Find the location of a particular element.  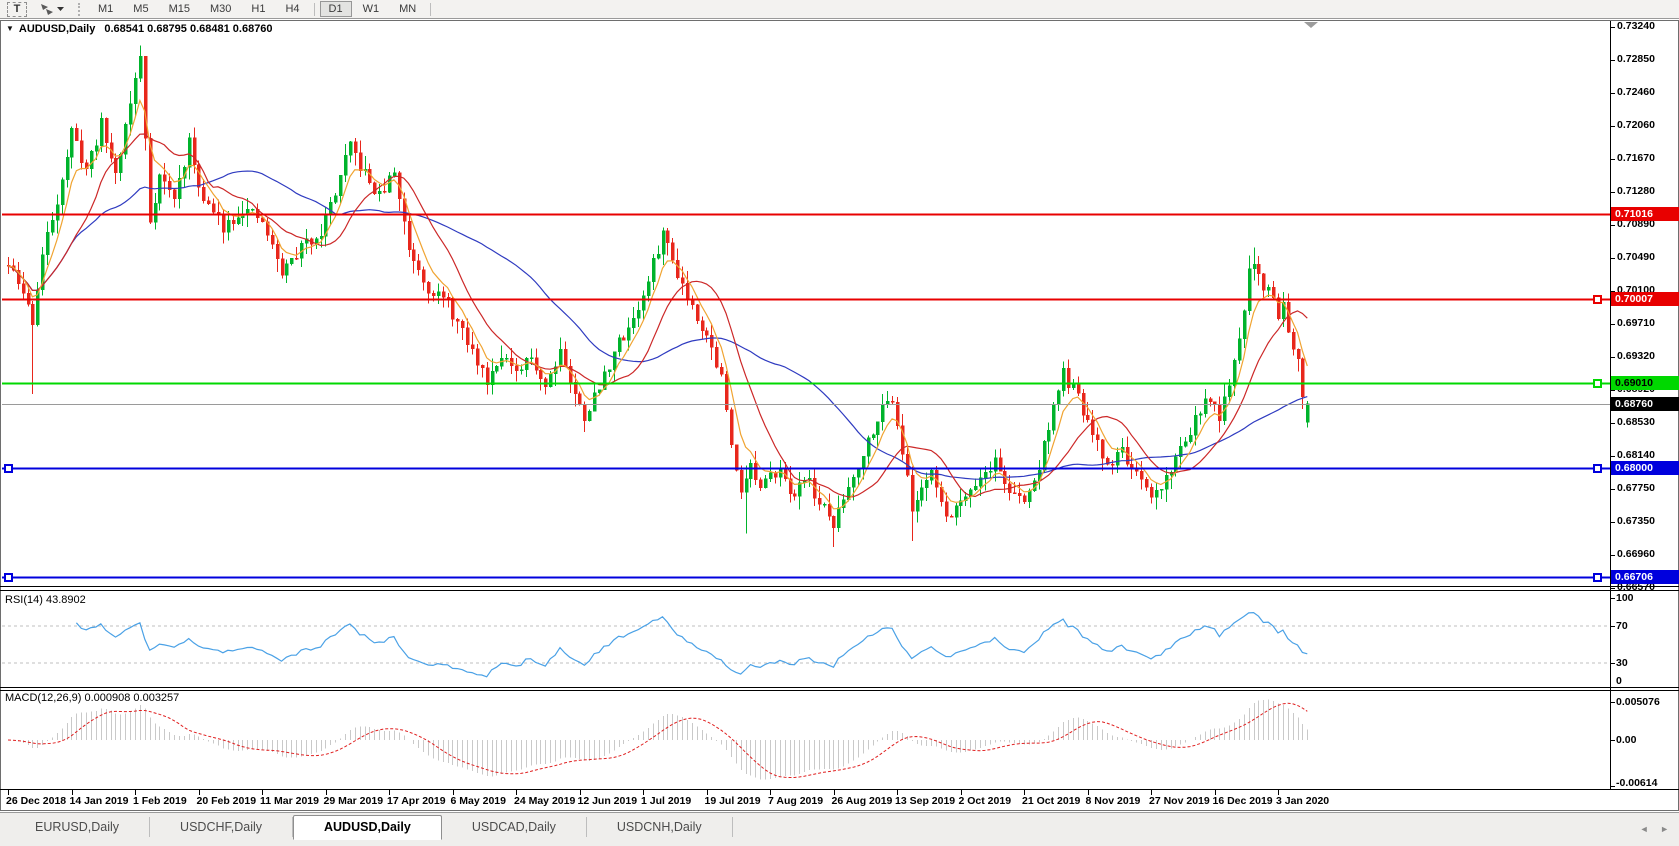

date-axis-label: 2 Oct 2019 is located at coordinates (985, 801).